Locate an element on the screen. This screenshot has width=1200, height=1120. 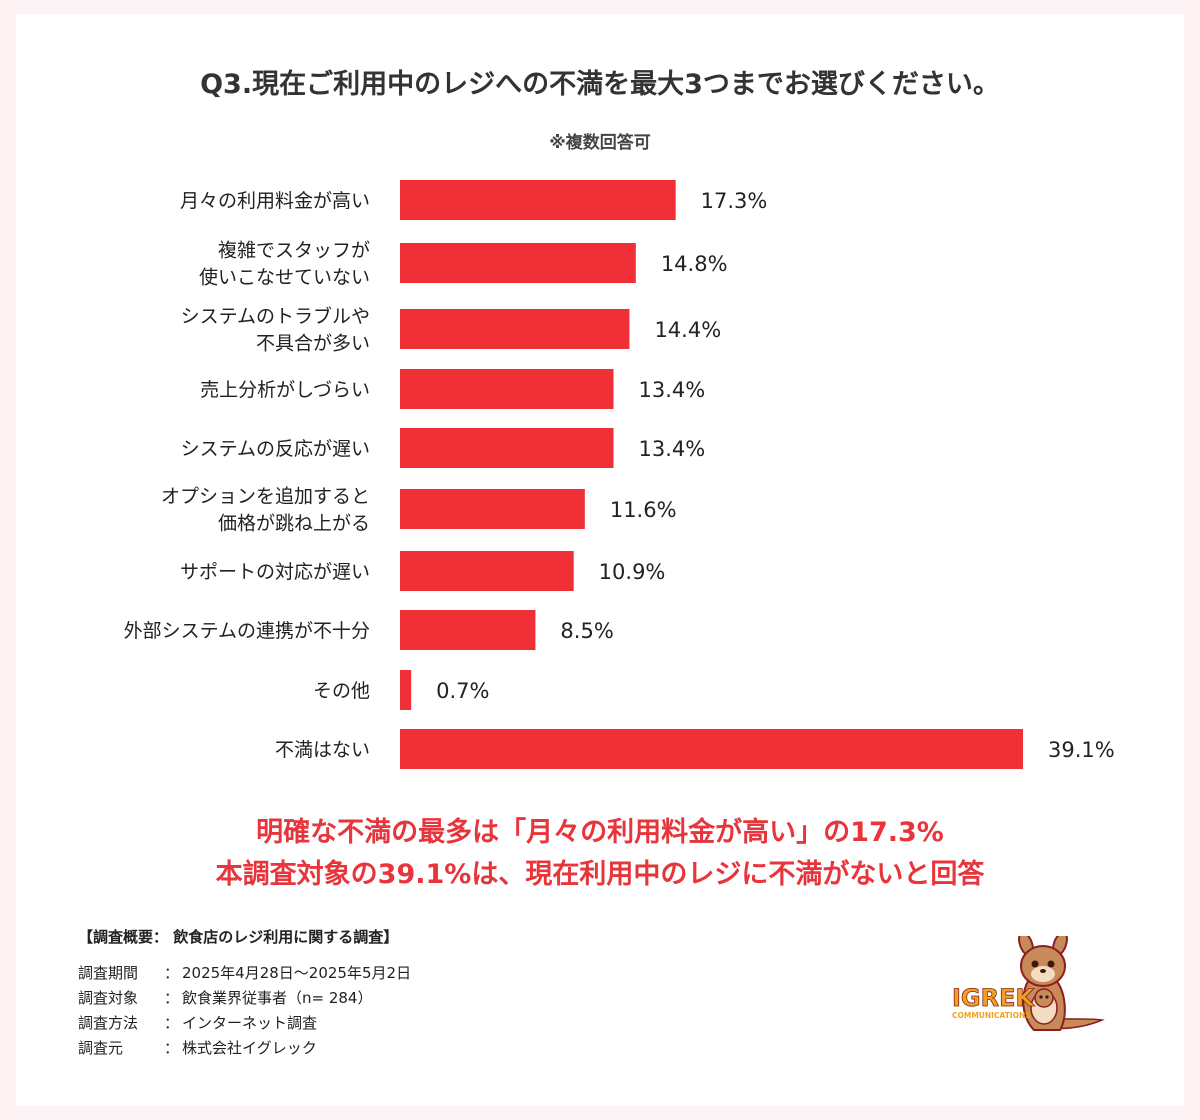
bar-value-label: 14.8% is located at coordinates (694, 264).